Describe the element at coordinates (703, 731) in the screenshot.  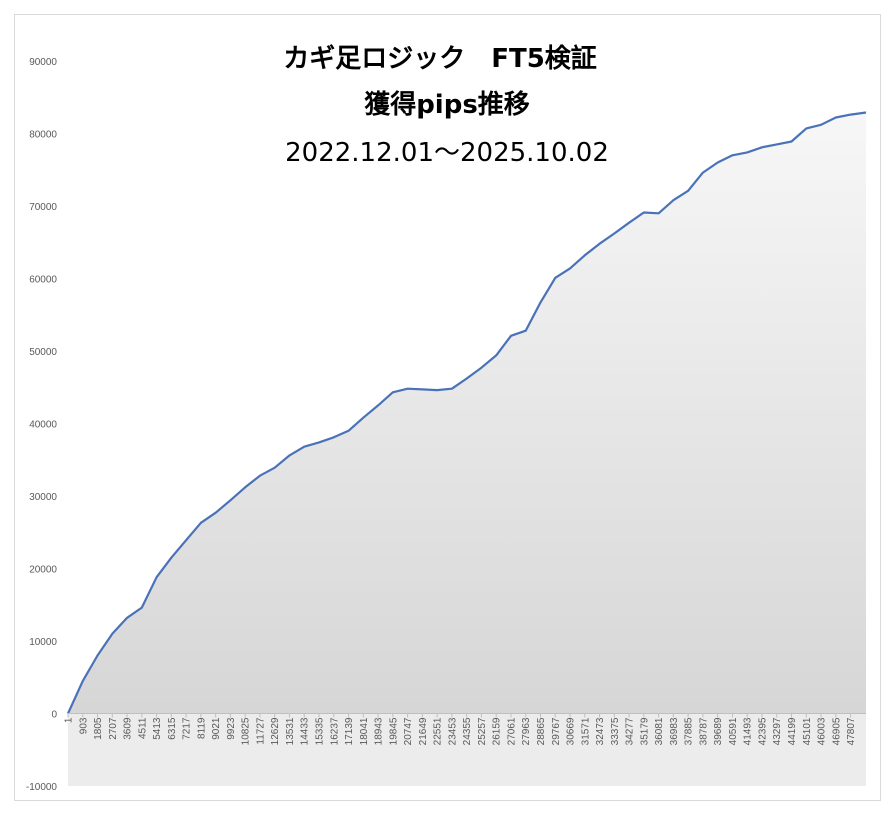
I see `x-tick-label: 38787` at that location.